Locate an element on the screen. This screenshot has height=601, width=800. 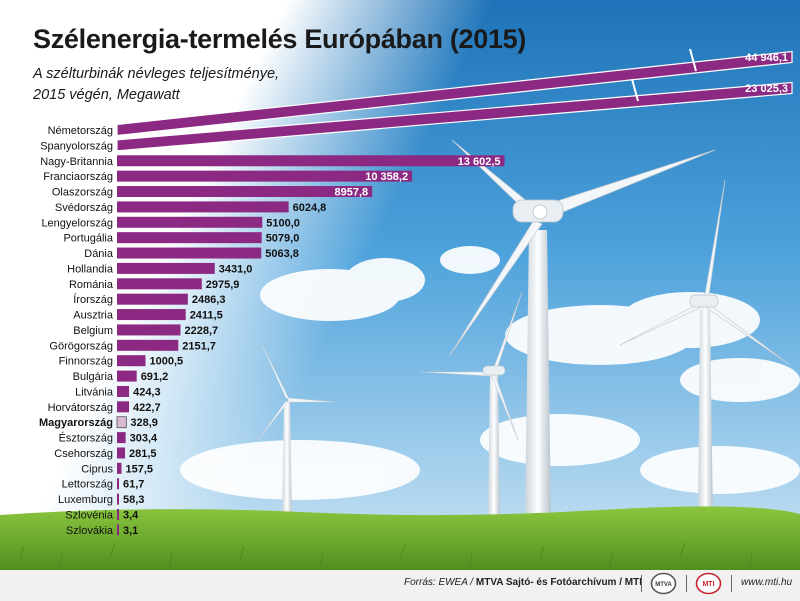
mtva-logo-text: MTVA is located at coordinates (663, 585).